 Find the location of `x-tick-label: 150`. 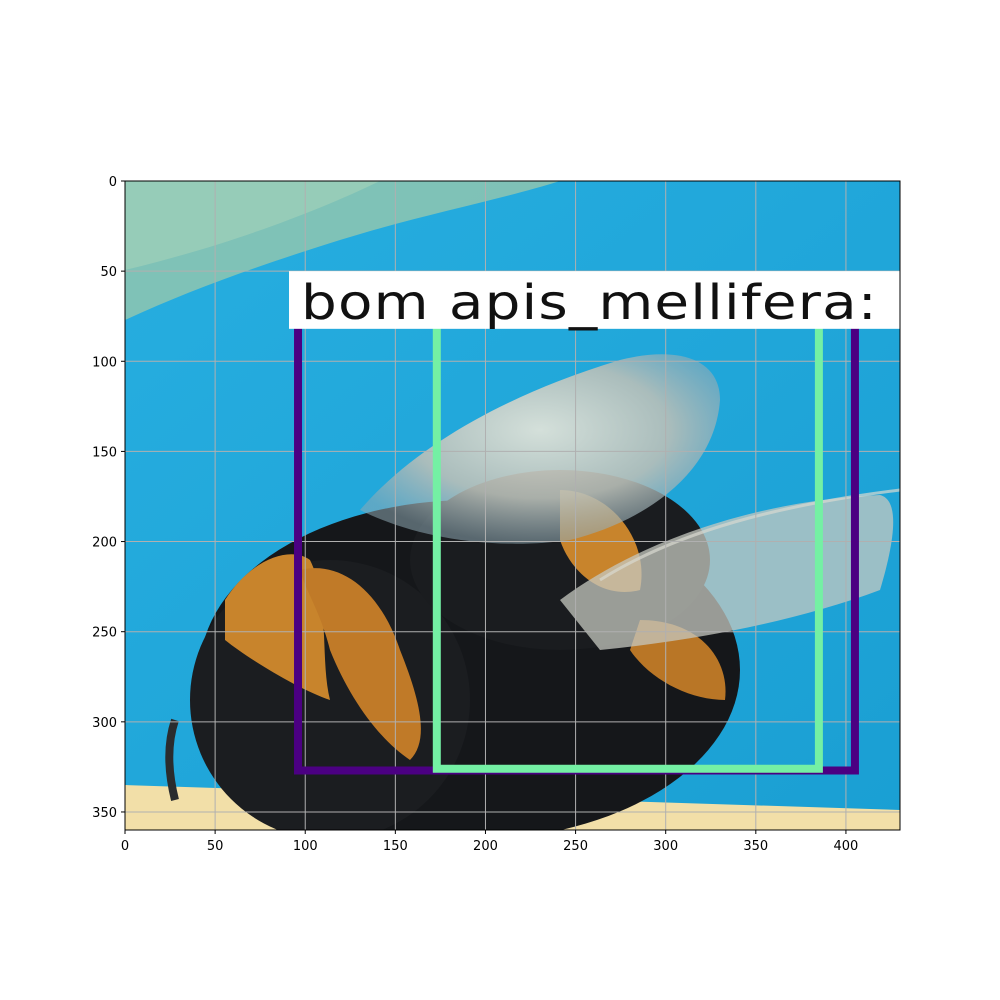

x-tick-label: 150 is located at coordinates (395, 846).